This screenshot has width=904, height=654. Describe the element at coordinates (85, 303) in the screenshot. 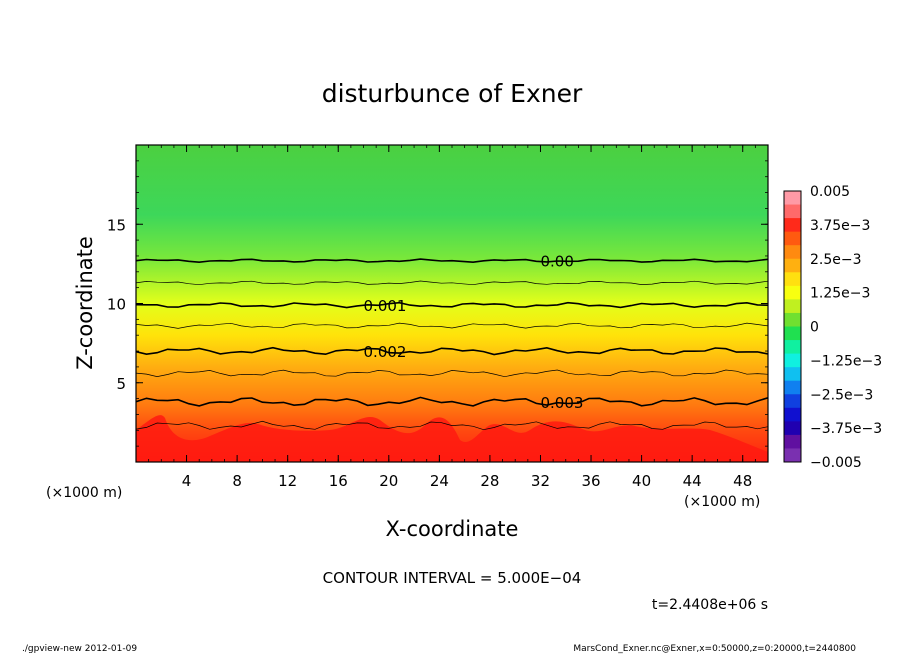

I see `y-axis-label: Z-coordinate` at that location.